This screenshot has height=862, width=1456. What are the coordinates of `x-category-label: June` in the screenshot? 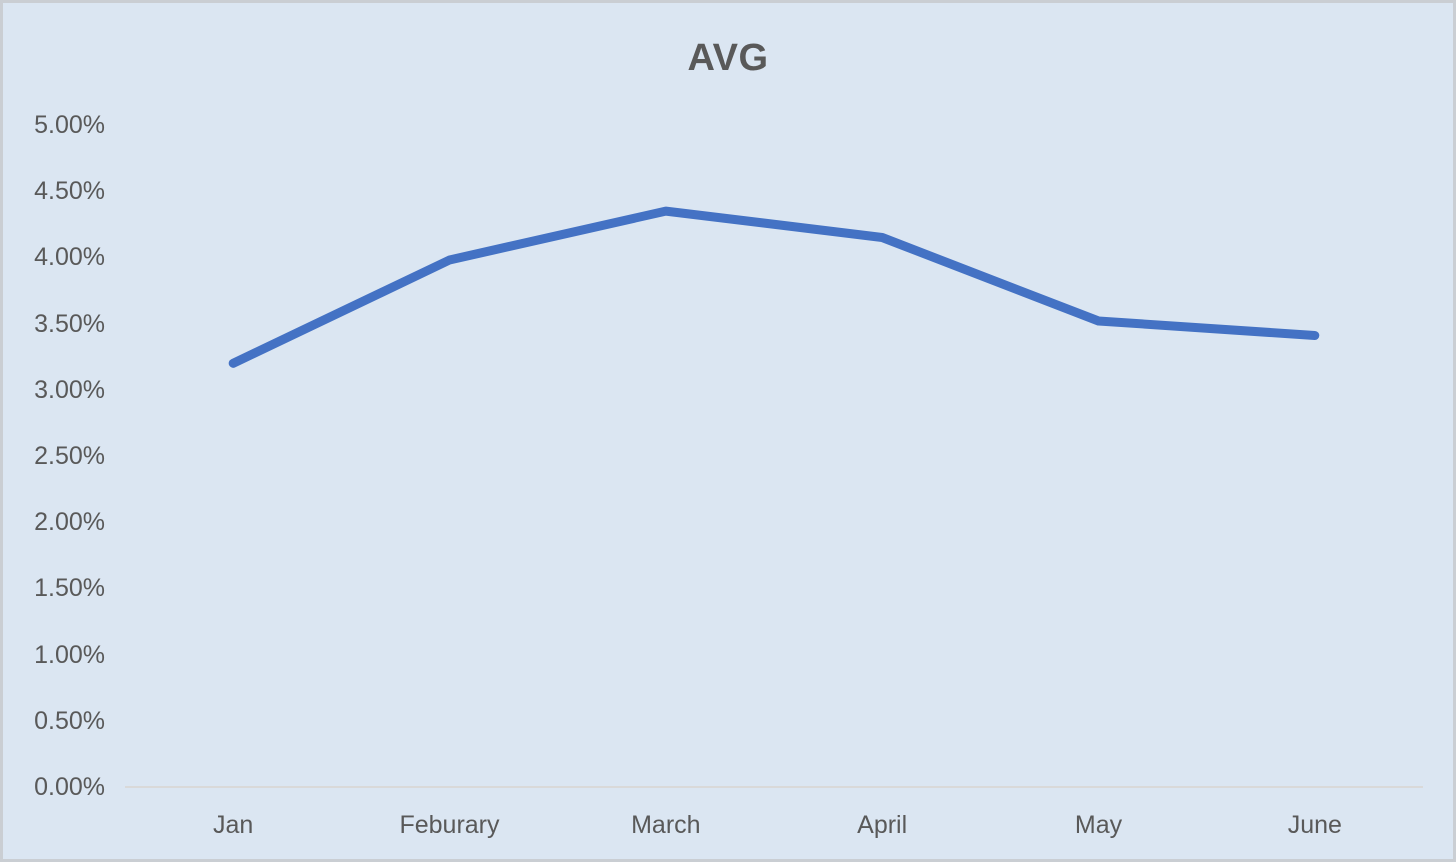 It's located at (1314, 825).